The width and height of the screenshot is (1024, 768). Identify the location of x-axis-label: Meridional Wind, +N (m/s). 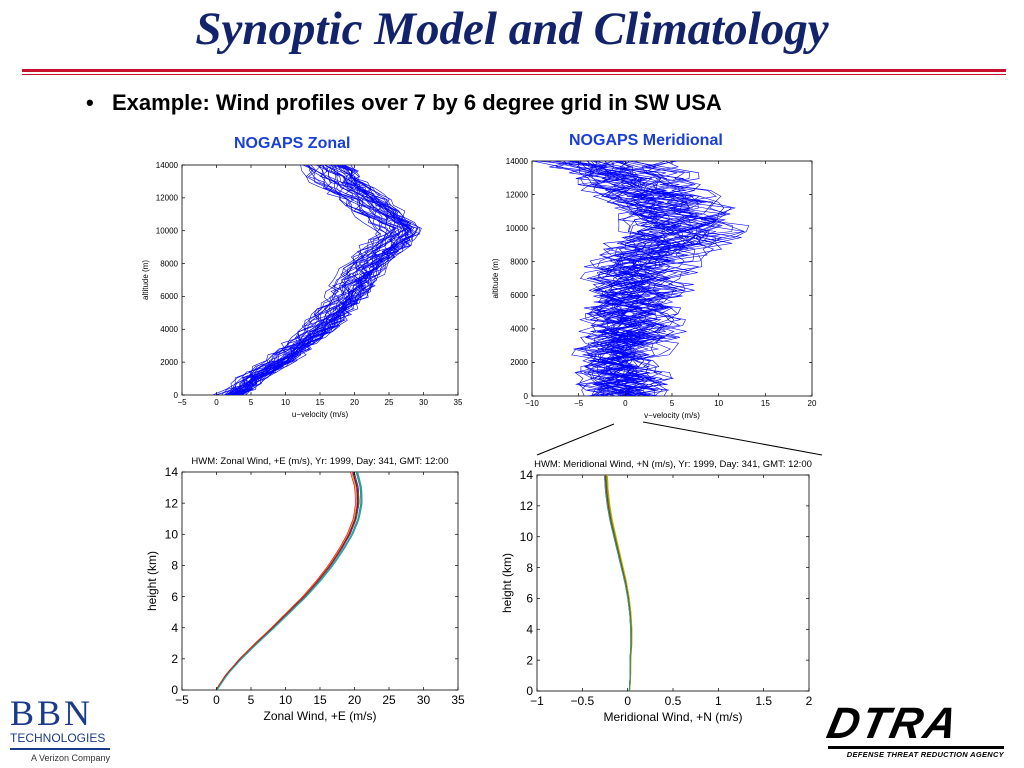
(672, 717).